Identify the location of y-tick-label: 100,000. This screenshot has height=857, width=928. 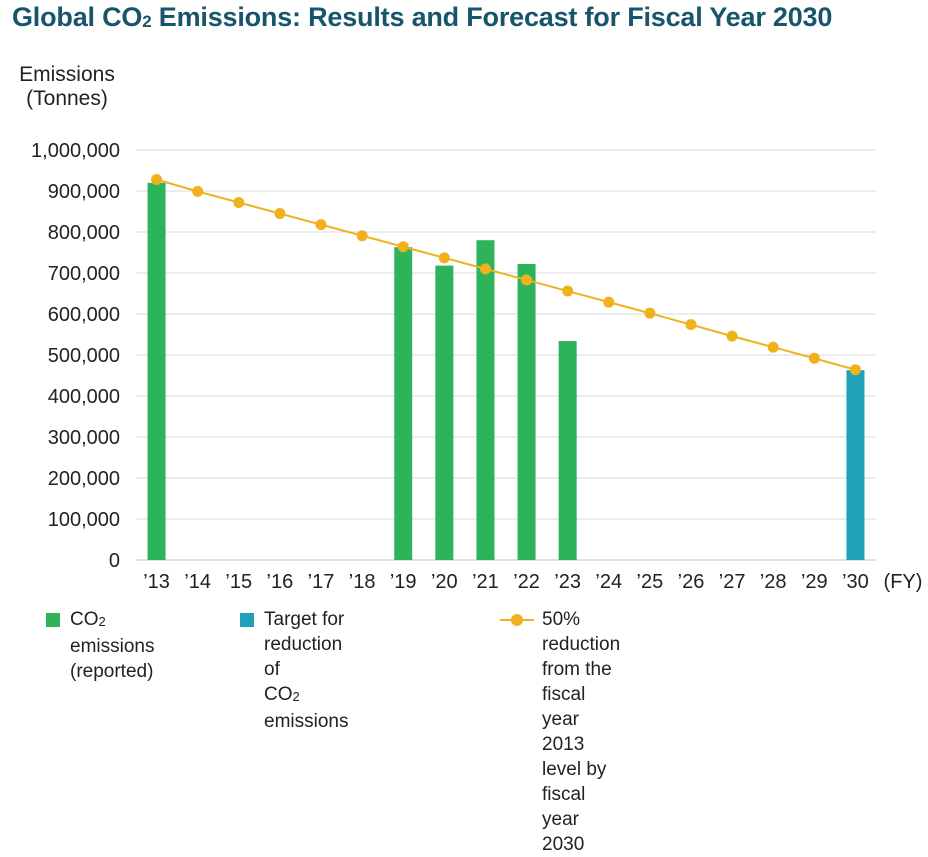
(84, 520).